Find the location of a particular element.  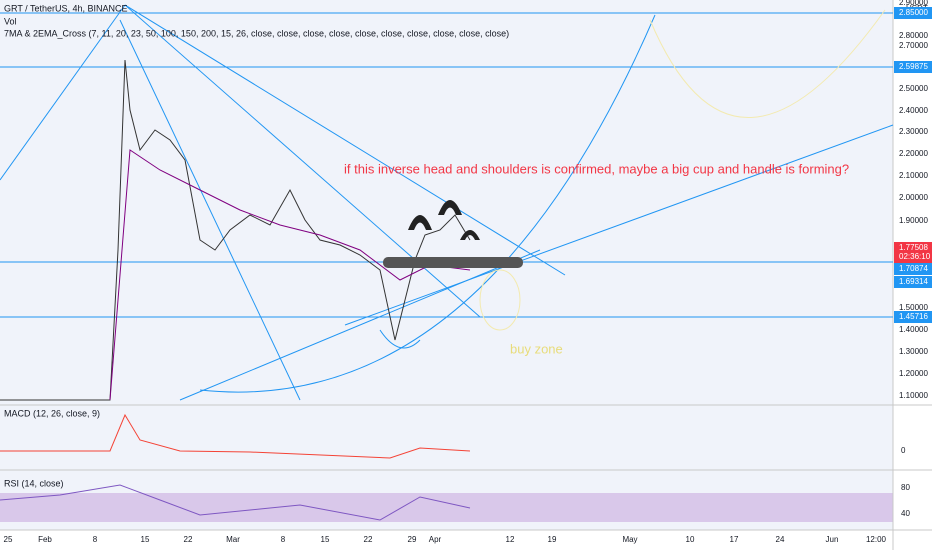

vol-label: Vol is located at coordinates (10, 21).